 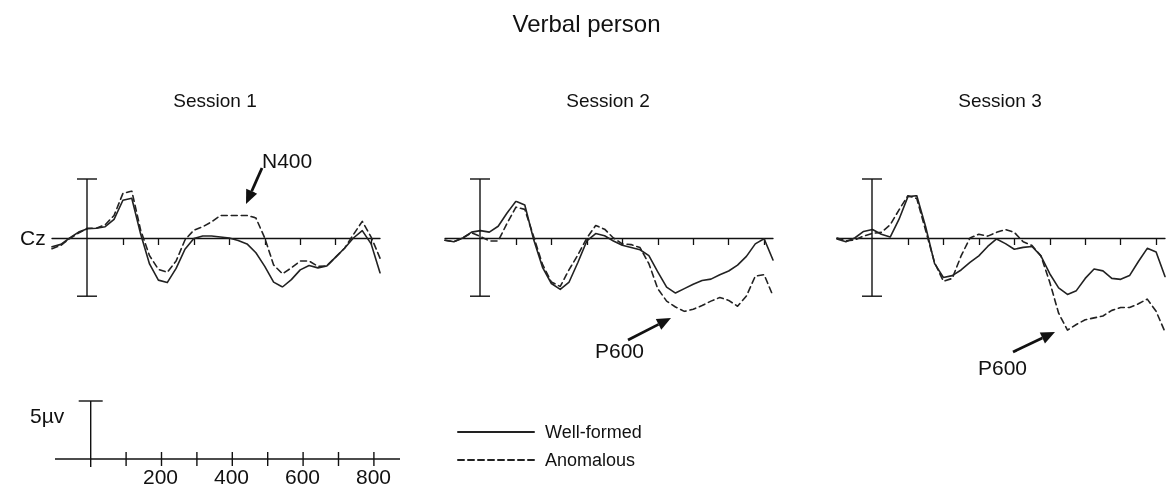 I want to click on text: Cz, so click(x=33, y=237).